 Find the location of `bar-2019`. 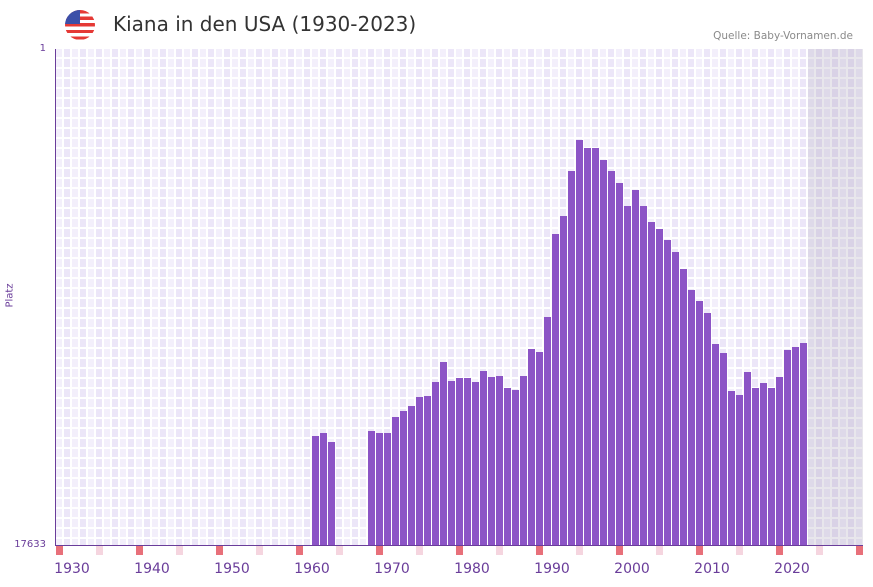

bar-2019 is located at coordinates (787, 447).